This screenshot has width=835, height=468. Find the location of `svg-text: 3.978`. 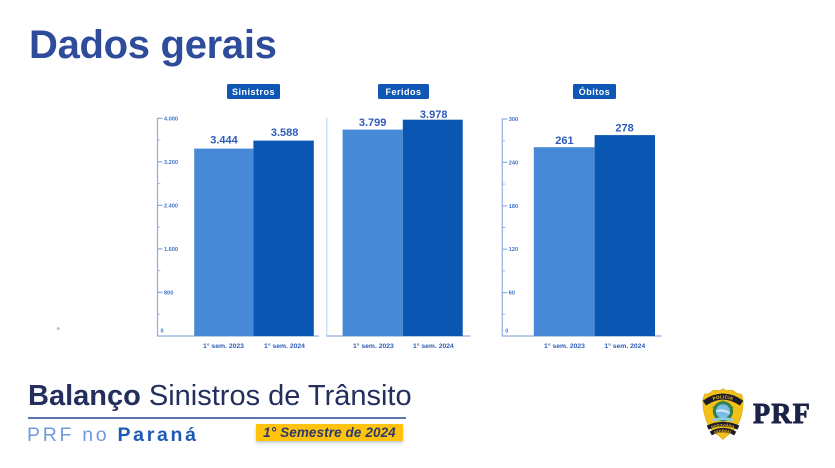

svg-text: 3.978 is located at coordinates (434, 115).